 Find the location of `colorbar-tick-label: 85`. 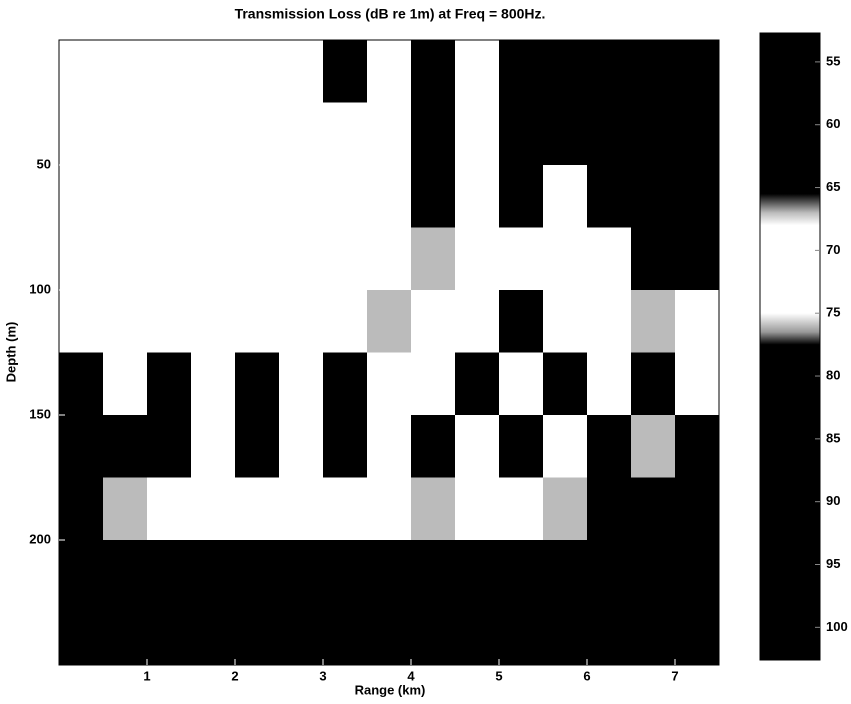

colorbar-tick-label: 85 is located at coordinates (833, 437).